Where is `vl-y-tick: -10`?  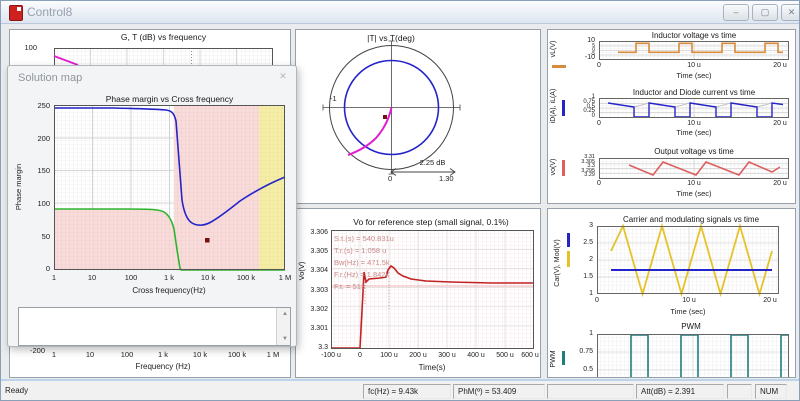
vl-y-tick: -10 is located at coordinates (589, 57).